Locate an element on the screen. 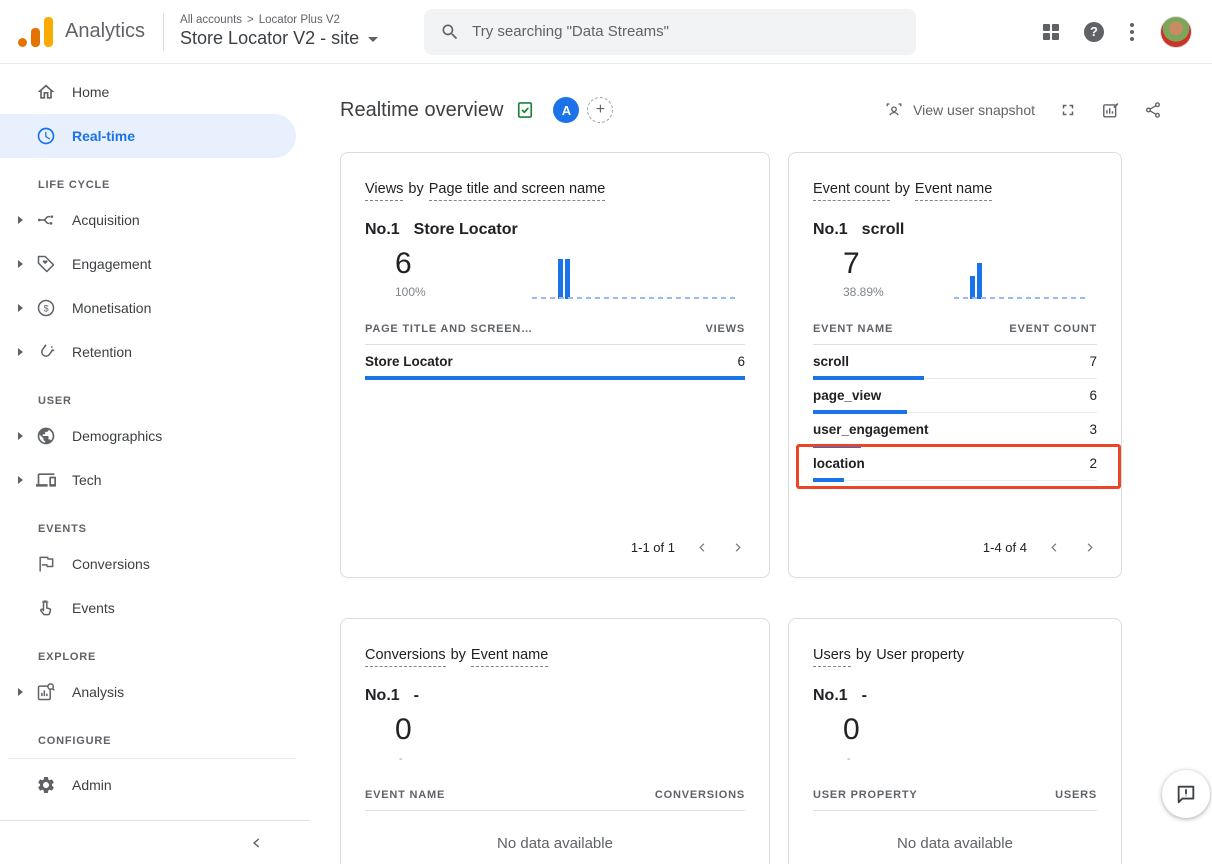 This screenshot has width=1212, height=864. property-switcher: Store Locator V2 - site is located at coordinates (279, 38).